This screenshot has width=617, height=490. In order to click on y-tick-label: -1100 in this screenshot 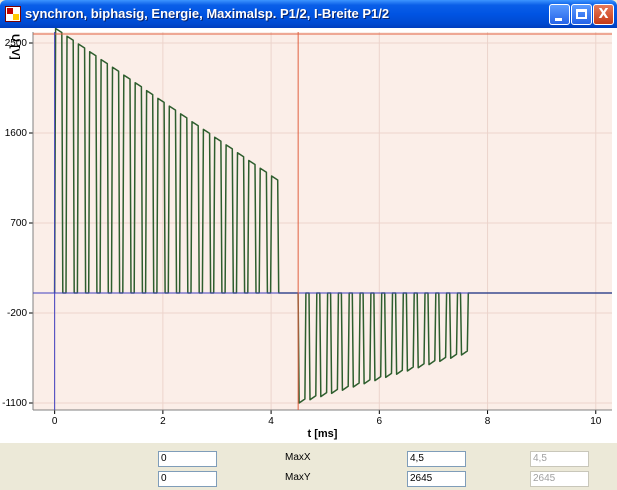, I will do `click(14, 403)`.